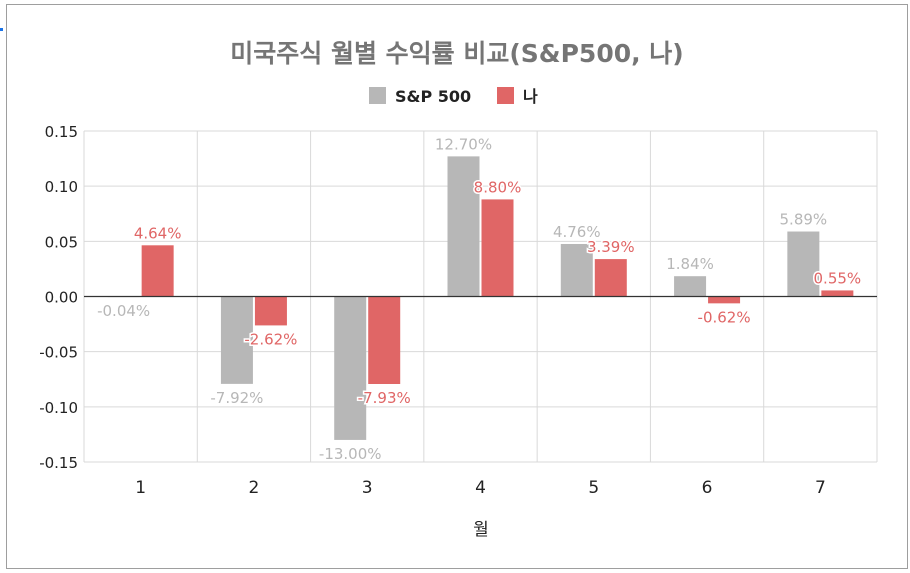  What do you see at coordinates (140, 488) in the screenshot?
I see `x-tick-label: 1` at bounding box center [140, 488].